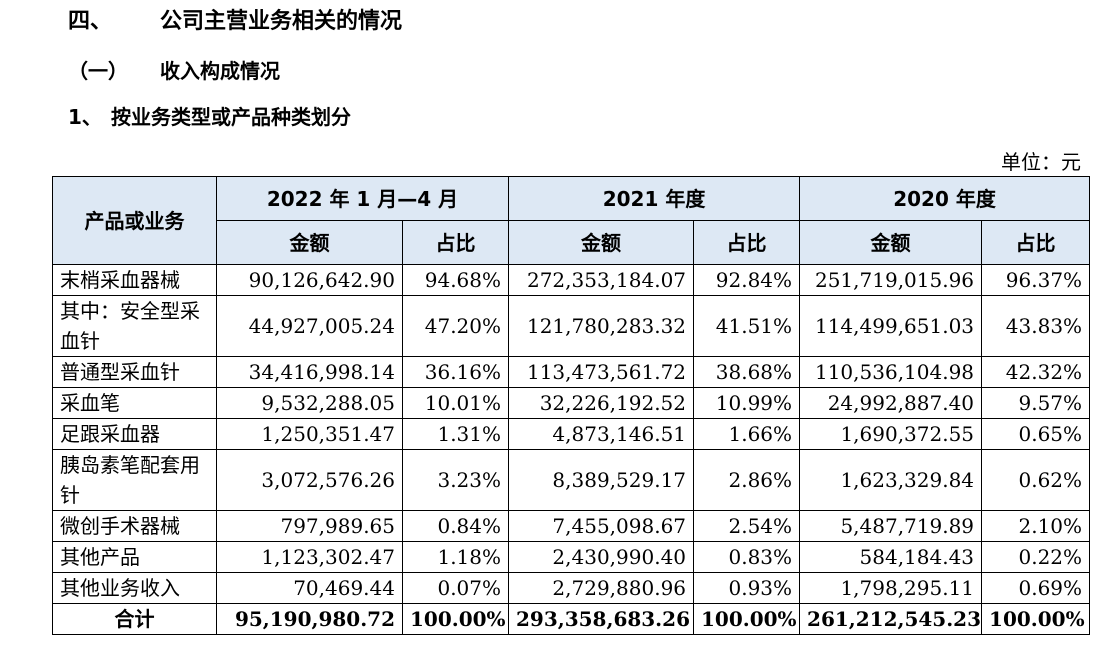 The width and height of the screenshot is (1117, 662). I want to click on amount-cell: 261,212,545.23, so click(891, 619).